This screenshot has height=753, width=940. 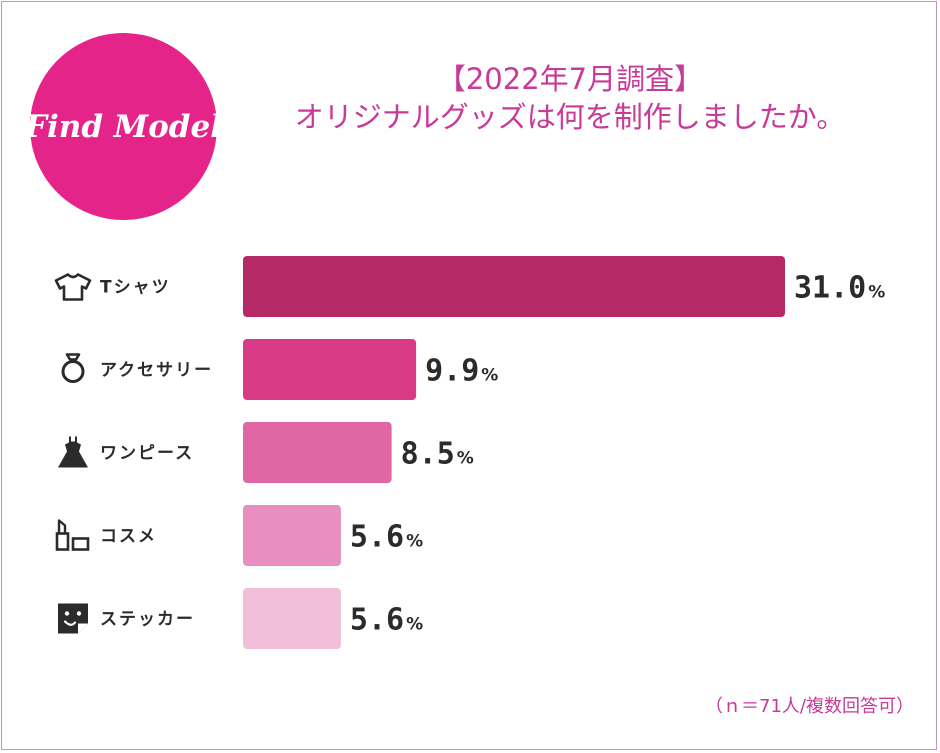 What do you see at coordinates (452, 371) in the screenshot?
I see `data-label-value: 9.9` at bounding box center [452, 371].